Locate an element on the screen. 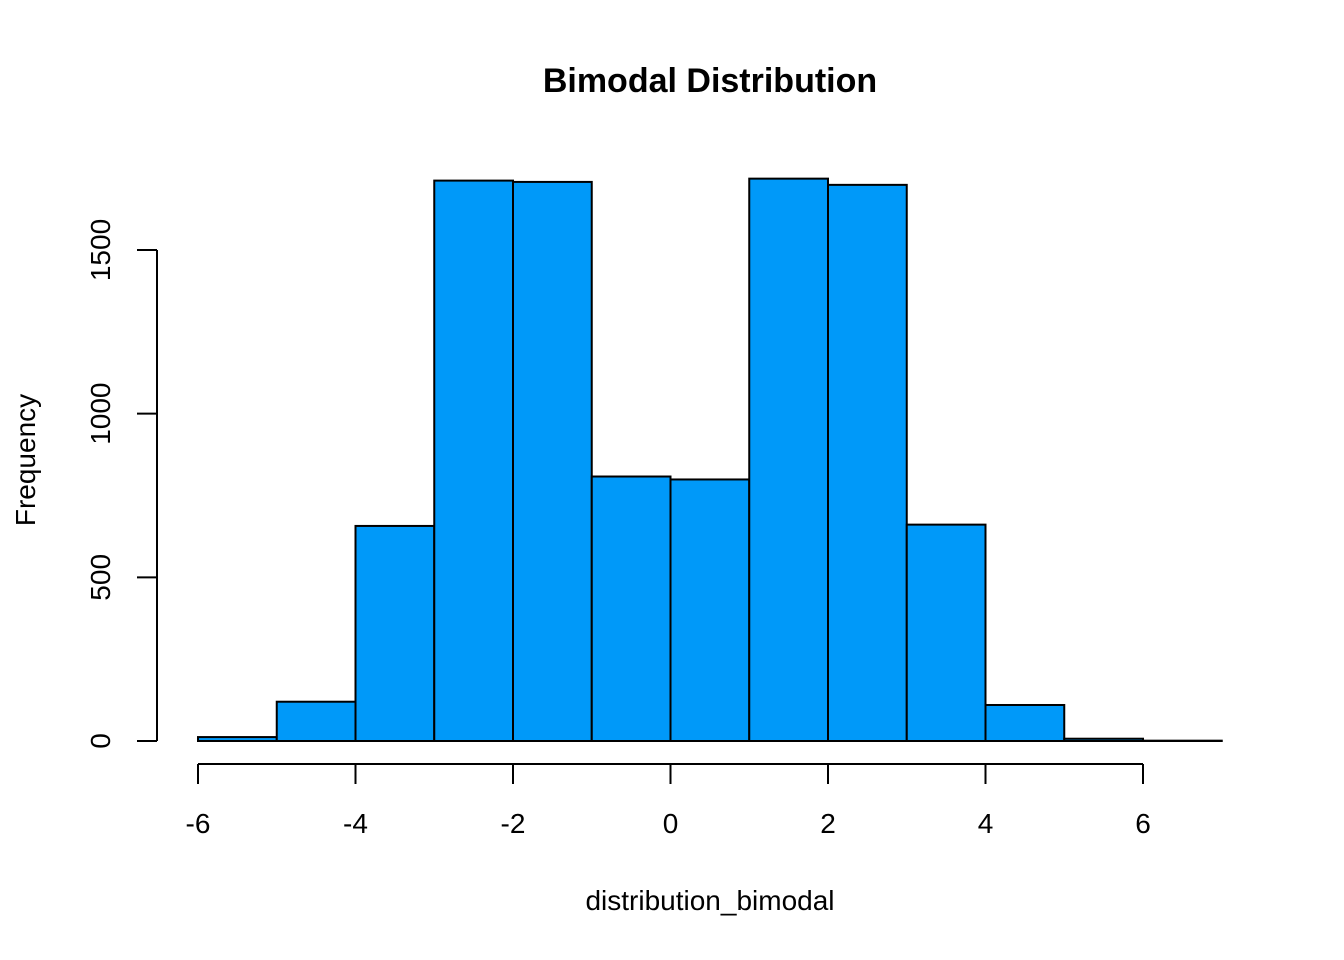 This screenshot has width=1344, height=960. chart-title: Bimodal Distribution is located at coordinates (710, 81).